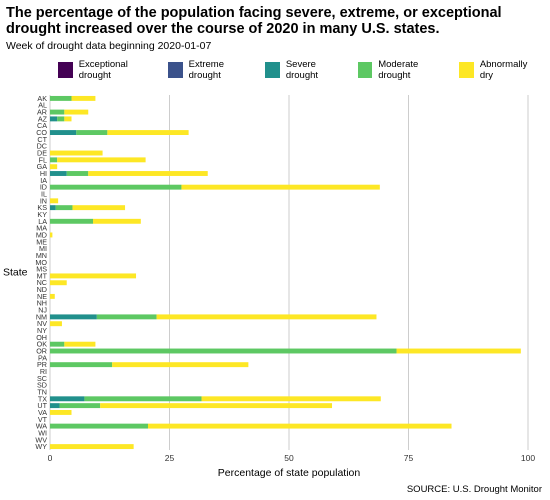  Describe the element at coordinates (474, 489) in the screenshot. I see `source-note: SOURCE: U.S. Drought Monitor` at that location.